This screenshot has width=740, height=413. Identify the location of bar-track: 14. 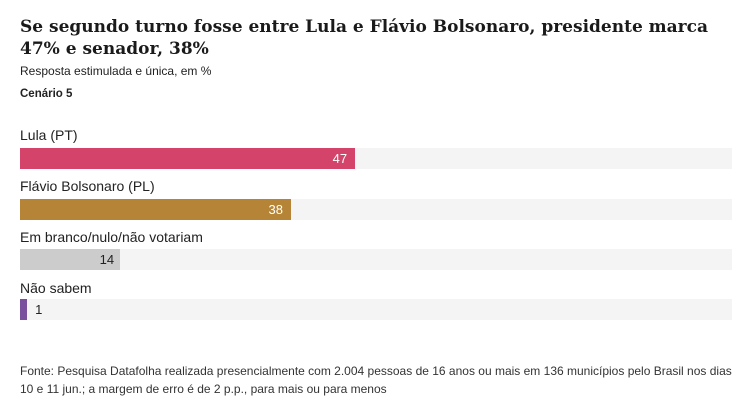
(376, 259).